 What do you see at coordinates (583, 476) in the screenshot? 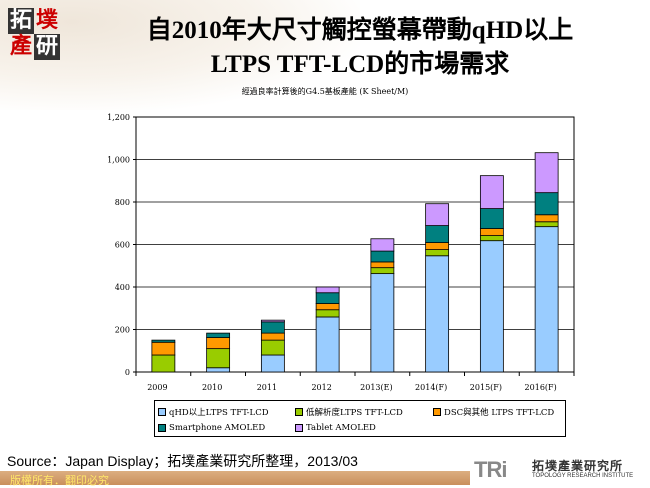
I see `tri-logo-en: TOPOLOGY RESEARCH INSTITUTE` at bounding box center [583, 476].